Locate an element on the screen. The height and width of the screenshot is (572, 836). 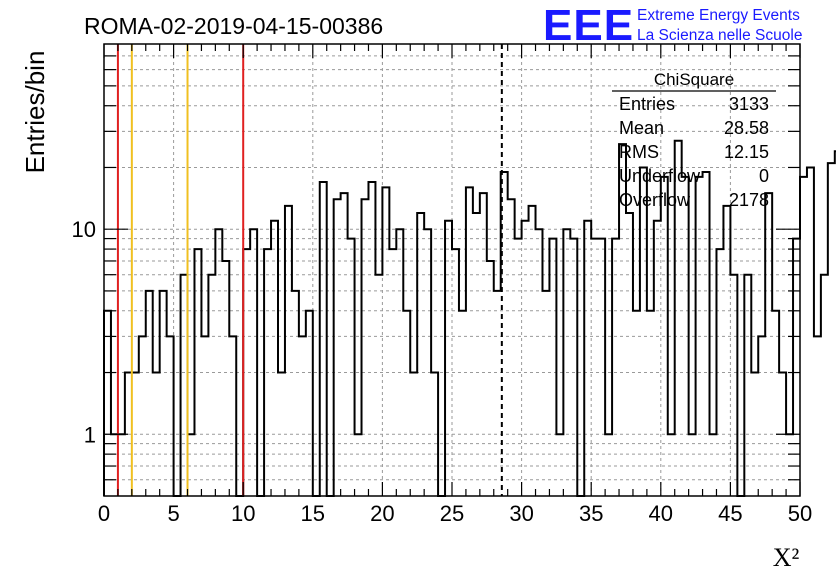
stats-value: 12.15 is located at coordinates (746, 152).